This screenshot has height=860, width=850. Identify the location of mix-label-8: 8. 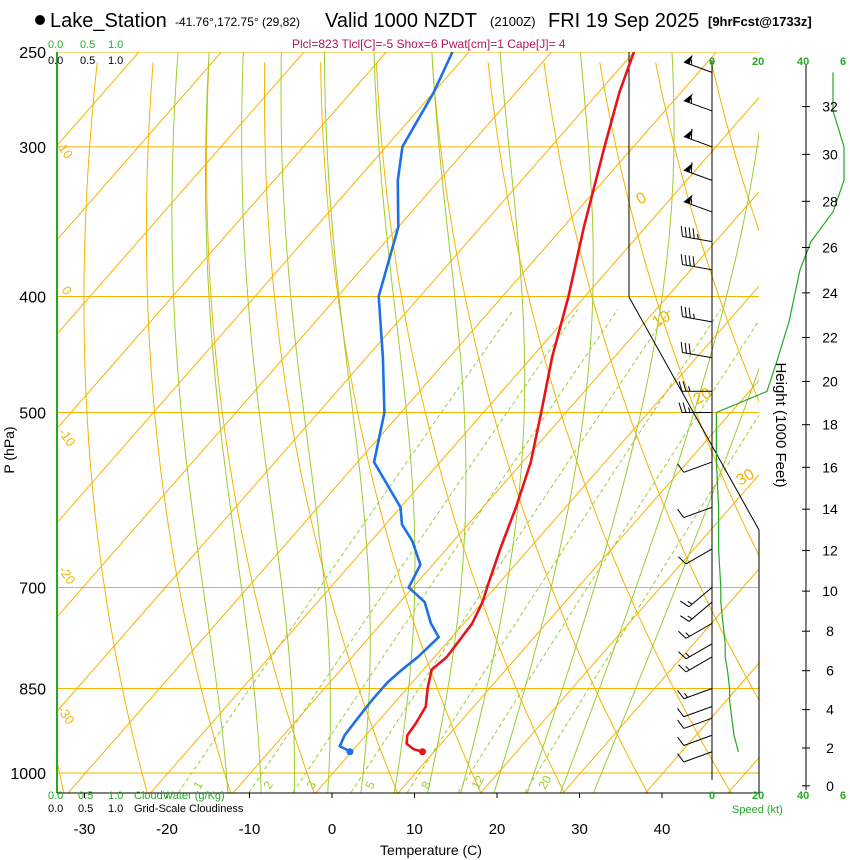
(426, 784).